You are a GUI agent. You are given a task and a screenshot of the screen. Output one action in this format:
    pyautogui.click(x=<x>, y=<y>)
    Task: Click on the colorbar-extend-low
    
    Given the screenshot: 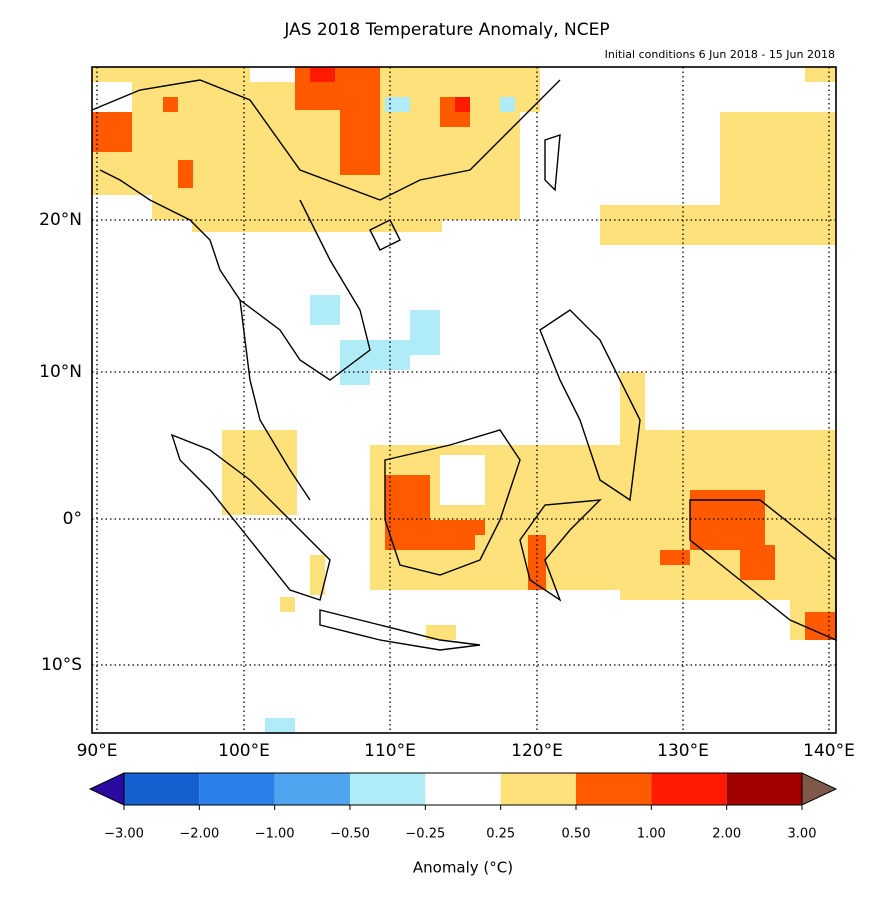 What is the action you would take?
    pyautogui.click(x=106, y=789)
    